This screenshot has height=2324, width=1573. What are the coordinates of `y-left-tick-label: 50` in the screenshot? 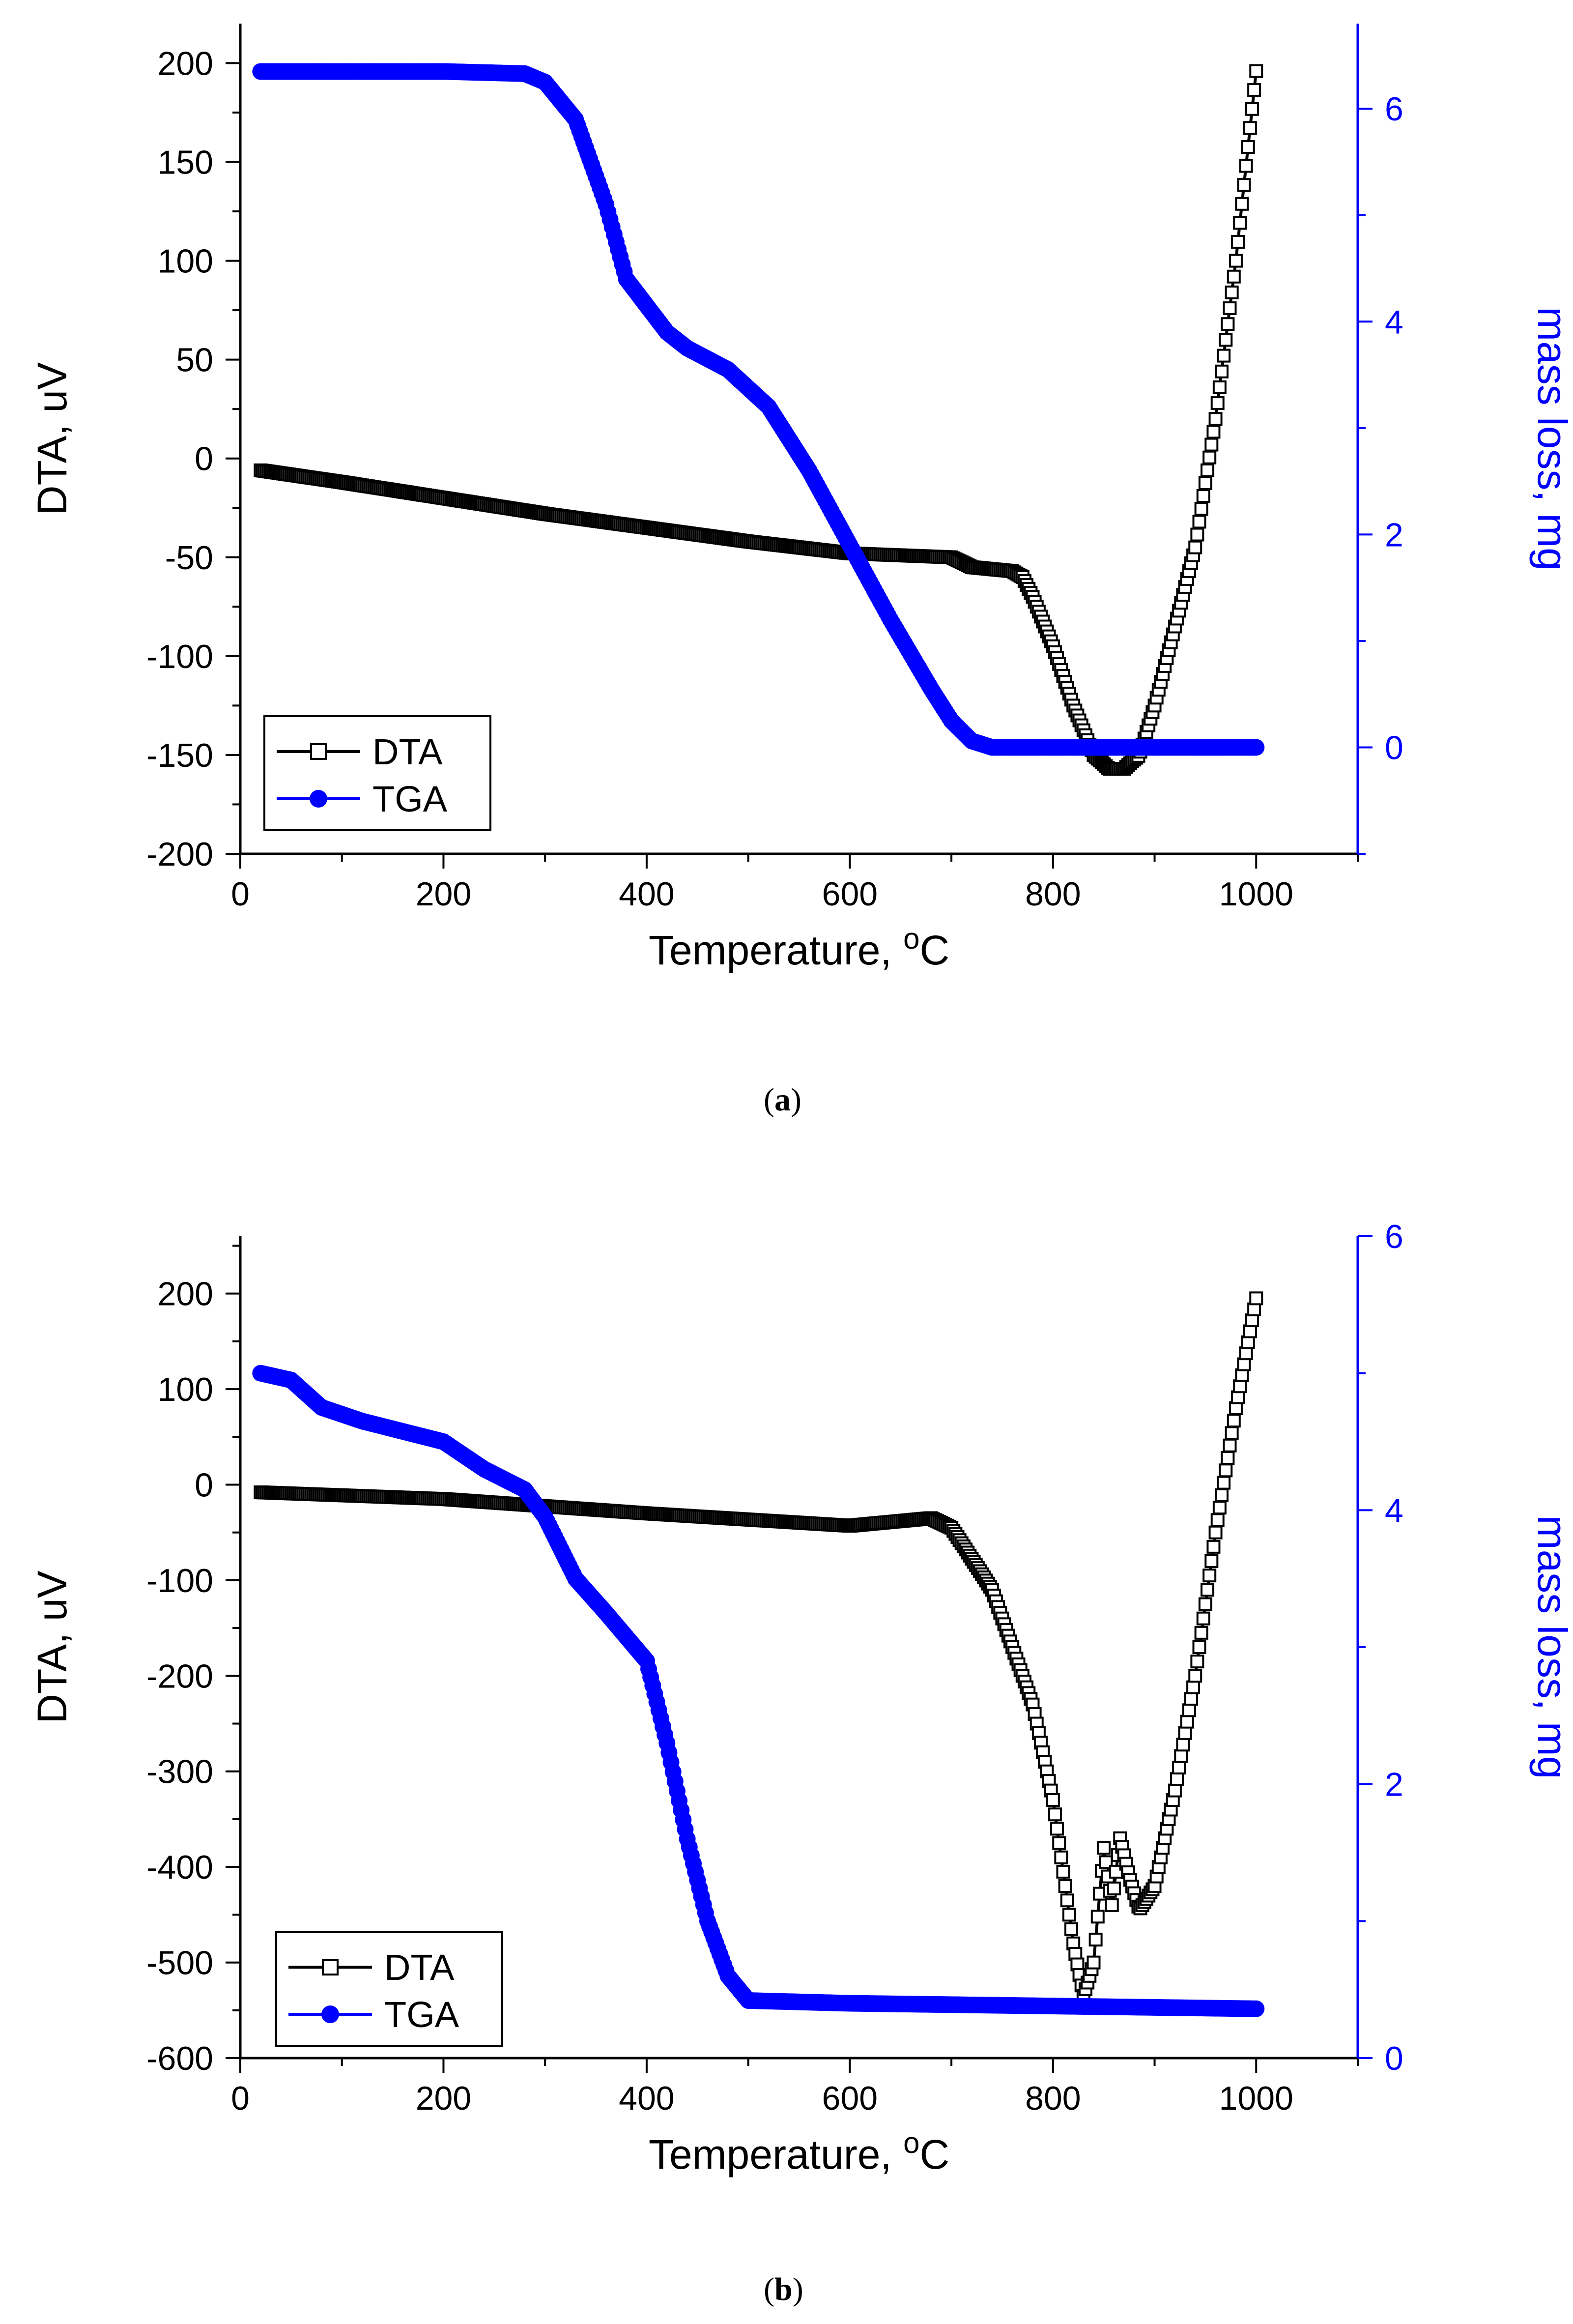 It's located at (194, 360).